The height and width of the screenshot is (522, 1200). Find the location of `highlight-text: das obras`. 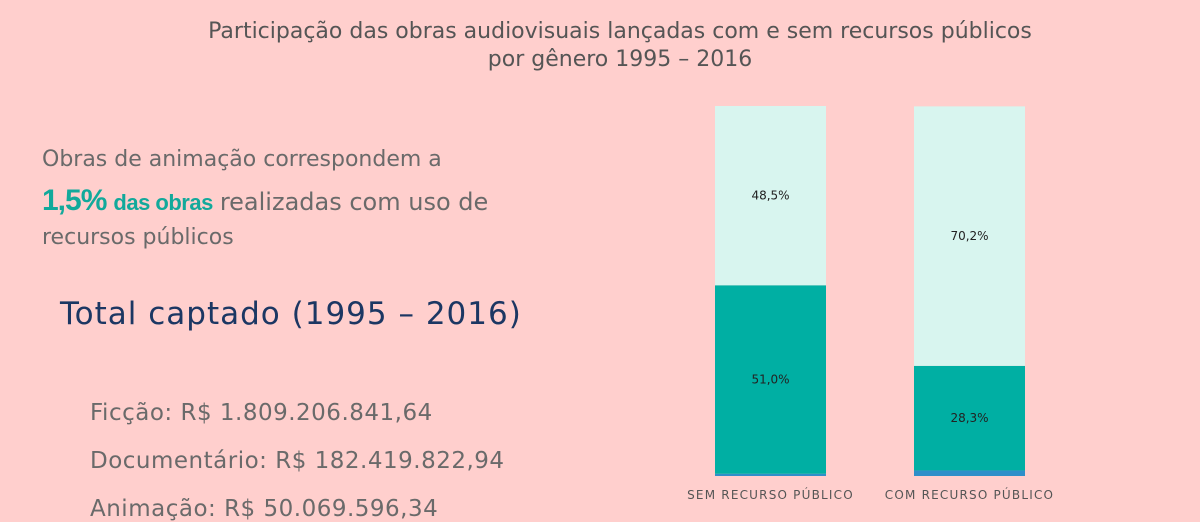

highlight-text: das obras is located at coordinates (163, 202).